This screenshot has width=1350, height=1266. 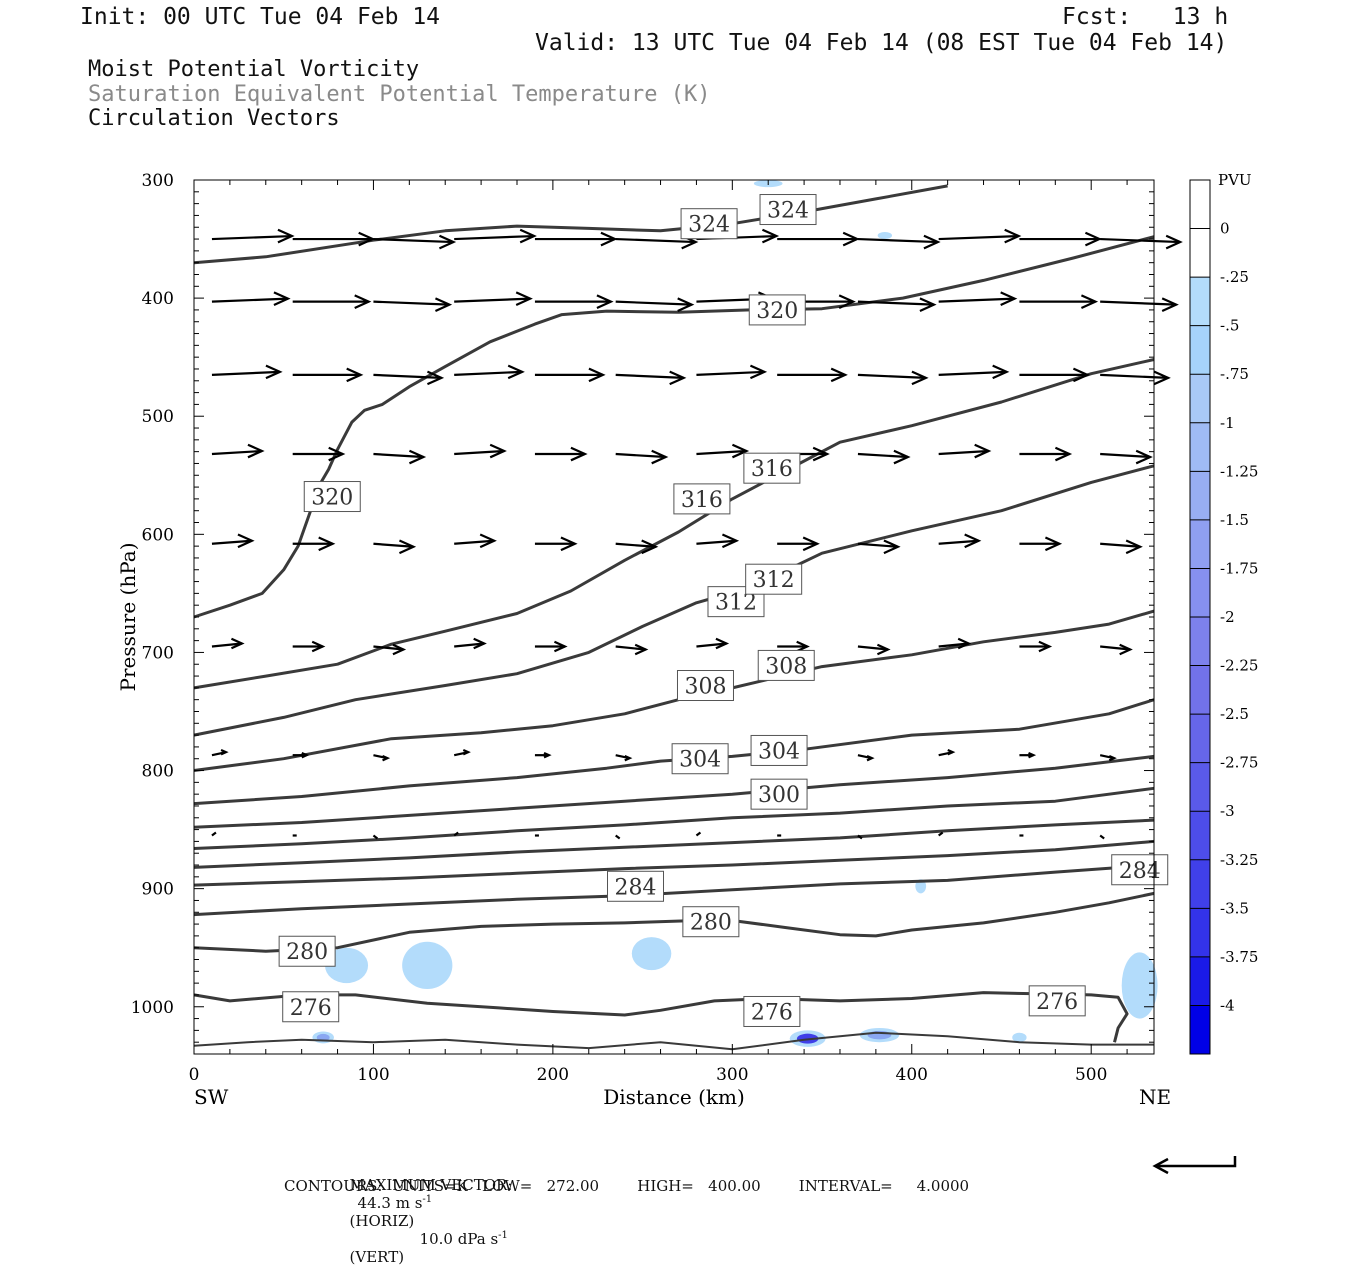 I want to click on contour-label-316-1: 316, so click(x=772, y=469).